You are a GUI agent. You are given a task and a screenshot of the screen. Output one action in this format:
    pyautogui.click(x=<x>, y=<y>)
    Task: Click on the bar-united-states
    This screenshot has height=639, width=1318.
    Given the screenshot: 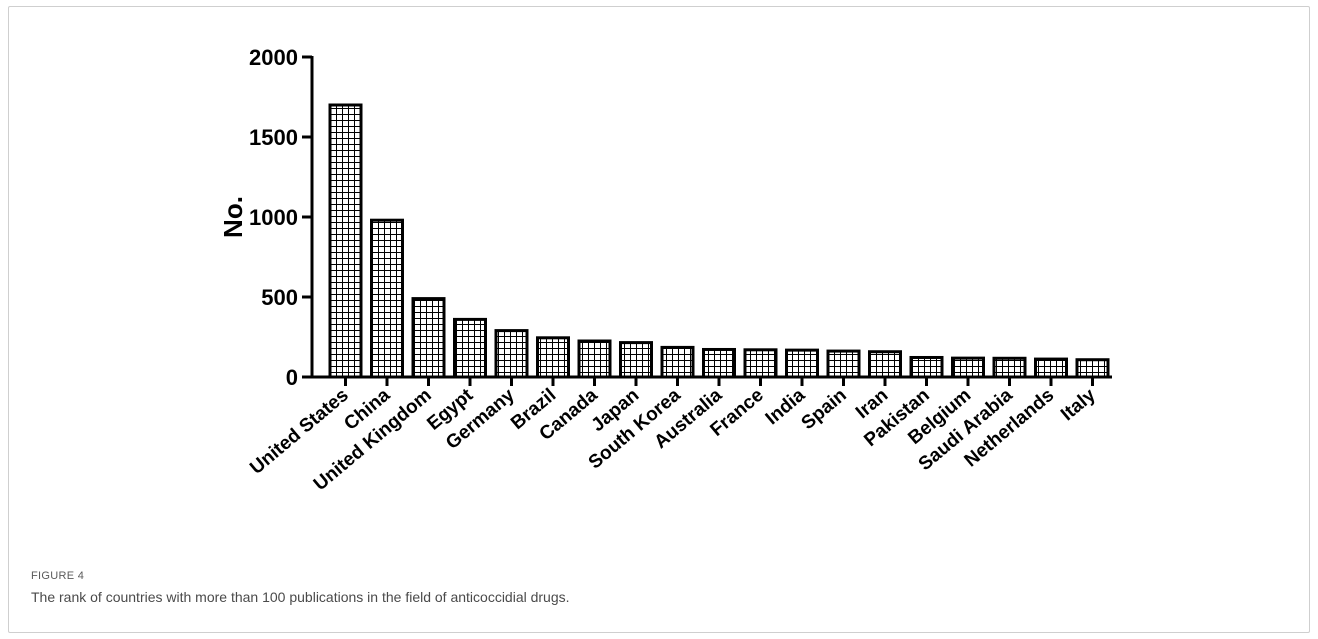 What is the action you would take?
    pyautogui.click(x=345, y=241)
    